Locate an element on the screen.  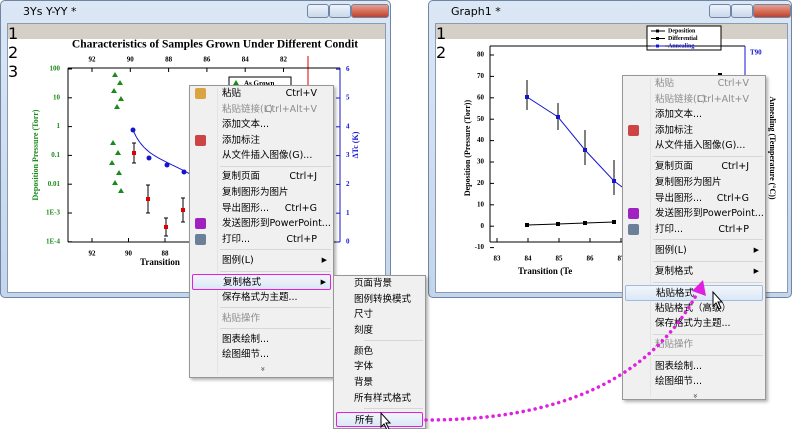
menu-label: 粘贴格式（高级） is located at coordinates (693, 308).